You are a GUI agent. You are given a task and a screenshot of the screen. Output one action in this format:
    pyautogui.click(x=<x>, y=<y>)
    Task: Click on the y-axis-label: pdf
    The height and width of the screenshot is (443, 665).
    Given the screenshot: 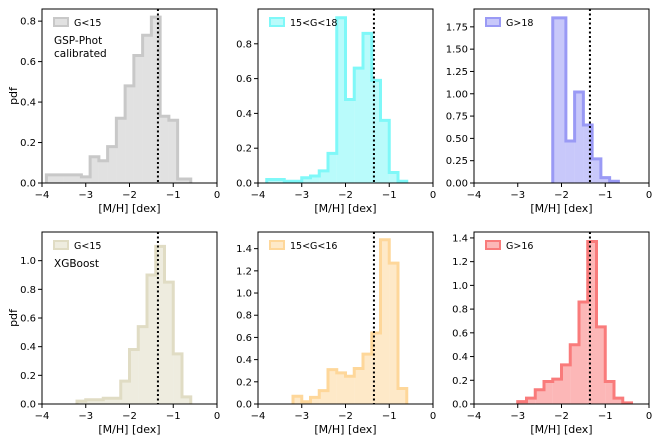 What is the action you would take?
    pyautogui.click(x=13, y=317)
    